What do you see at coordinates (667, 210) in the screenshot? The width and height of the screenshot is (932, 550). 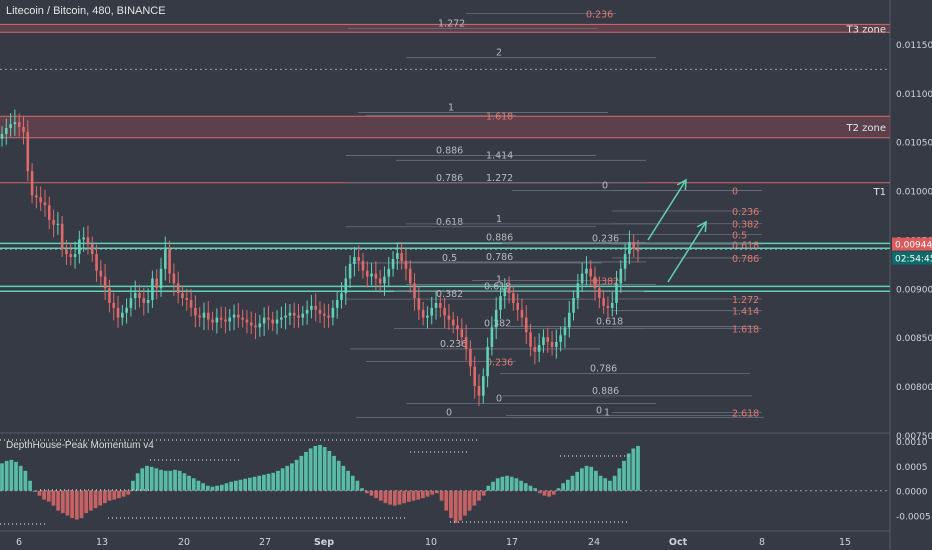 I see `projection-arrow` at bounding box center [667, 210].